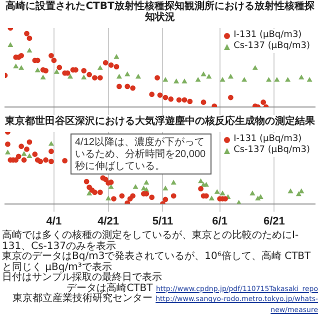 The image size is (320, 320). What do you see at coordinates (109, 221) in the screenshot?
I see `x-tick-label: 4/21` at bounding box center [109, 221].